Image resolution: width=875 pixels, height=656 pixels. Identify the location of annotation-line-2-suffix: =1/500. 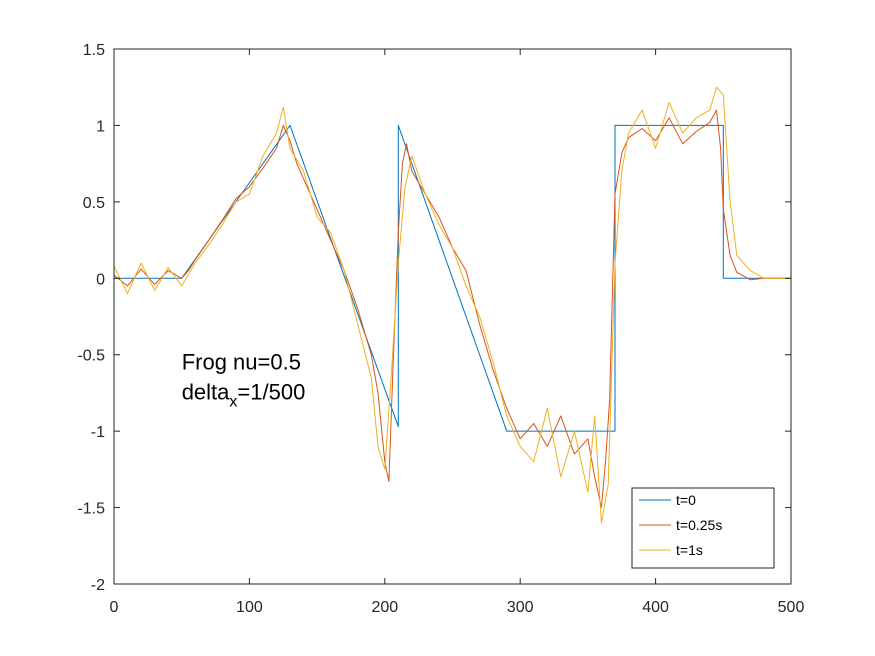
(271, 391).